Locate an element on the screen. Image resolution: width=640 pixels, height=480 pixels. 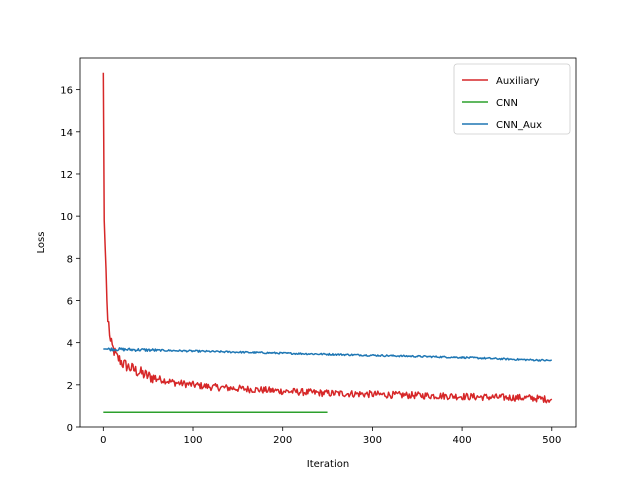
legend: Auxiliary CNN CNN_Aux is located at coordinates (512, 99).